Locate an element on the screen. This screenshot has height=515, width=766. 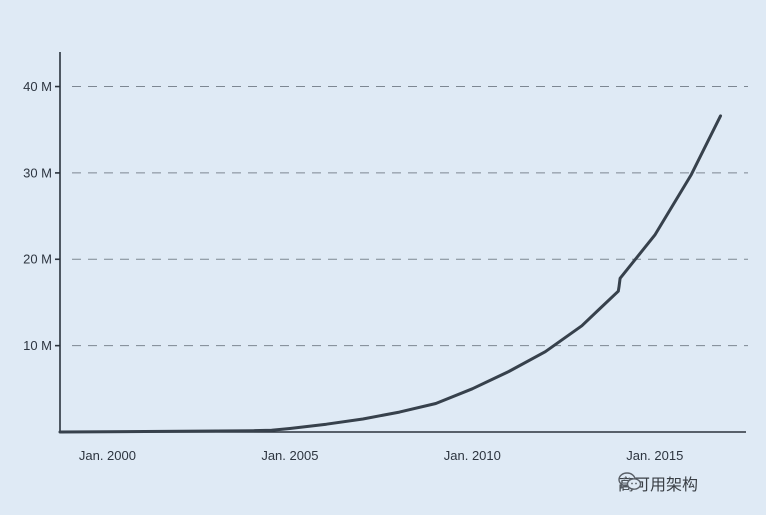
watermark: 高可用架构 is located at coordinates (658, 483).